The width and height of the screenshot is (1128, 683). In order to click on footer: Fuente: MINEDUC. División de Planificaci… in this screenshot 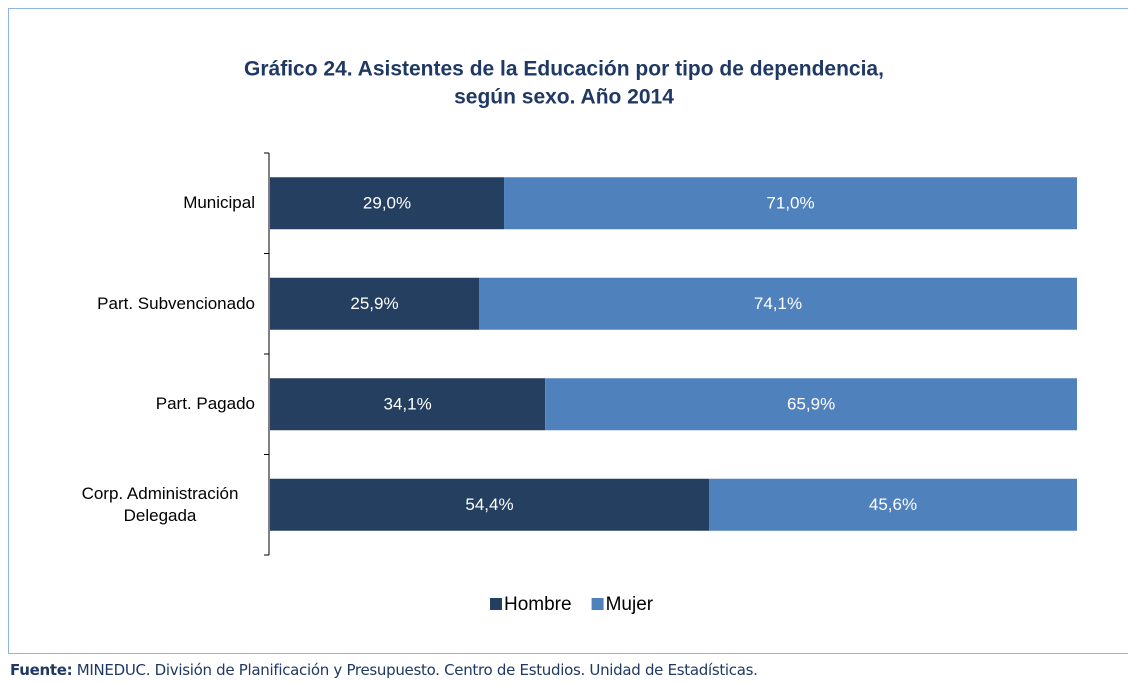, I will do `click(384, 670)`.